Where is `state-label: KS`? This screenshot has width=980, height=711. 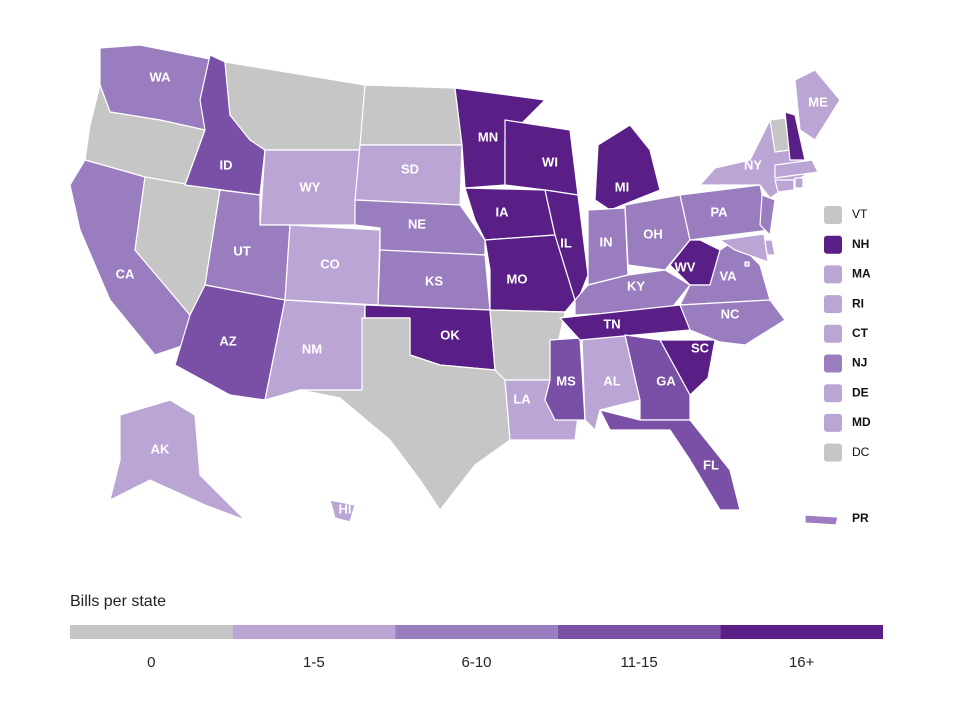
state-label: KS is located at coordinates (434, 280).